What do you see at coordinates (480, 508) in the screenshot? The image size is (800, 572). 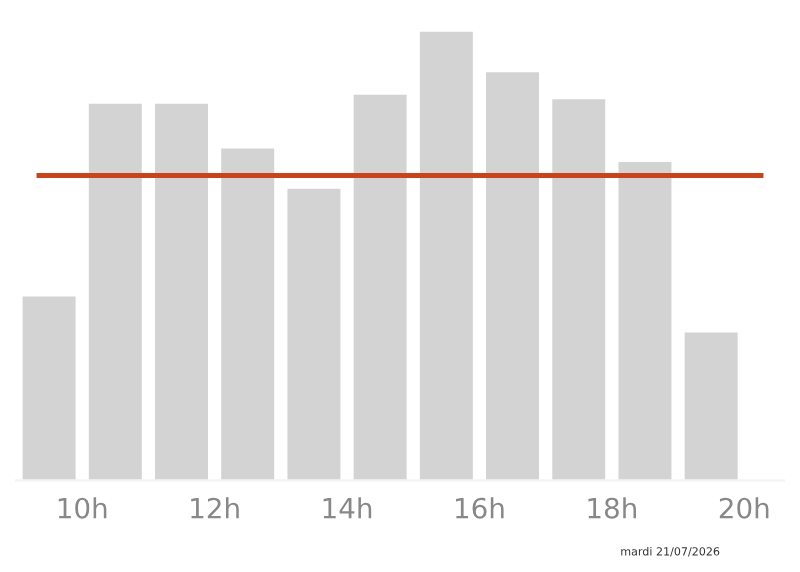 I see `x-tick-label: 16h` at bounding box center [480, 508].